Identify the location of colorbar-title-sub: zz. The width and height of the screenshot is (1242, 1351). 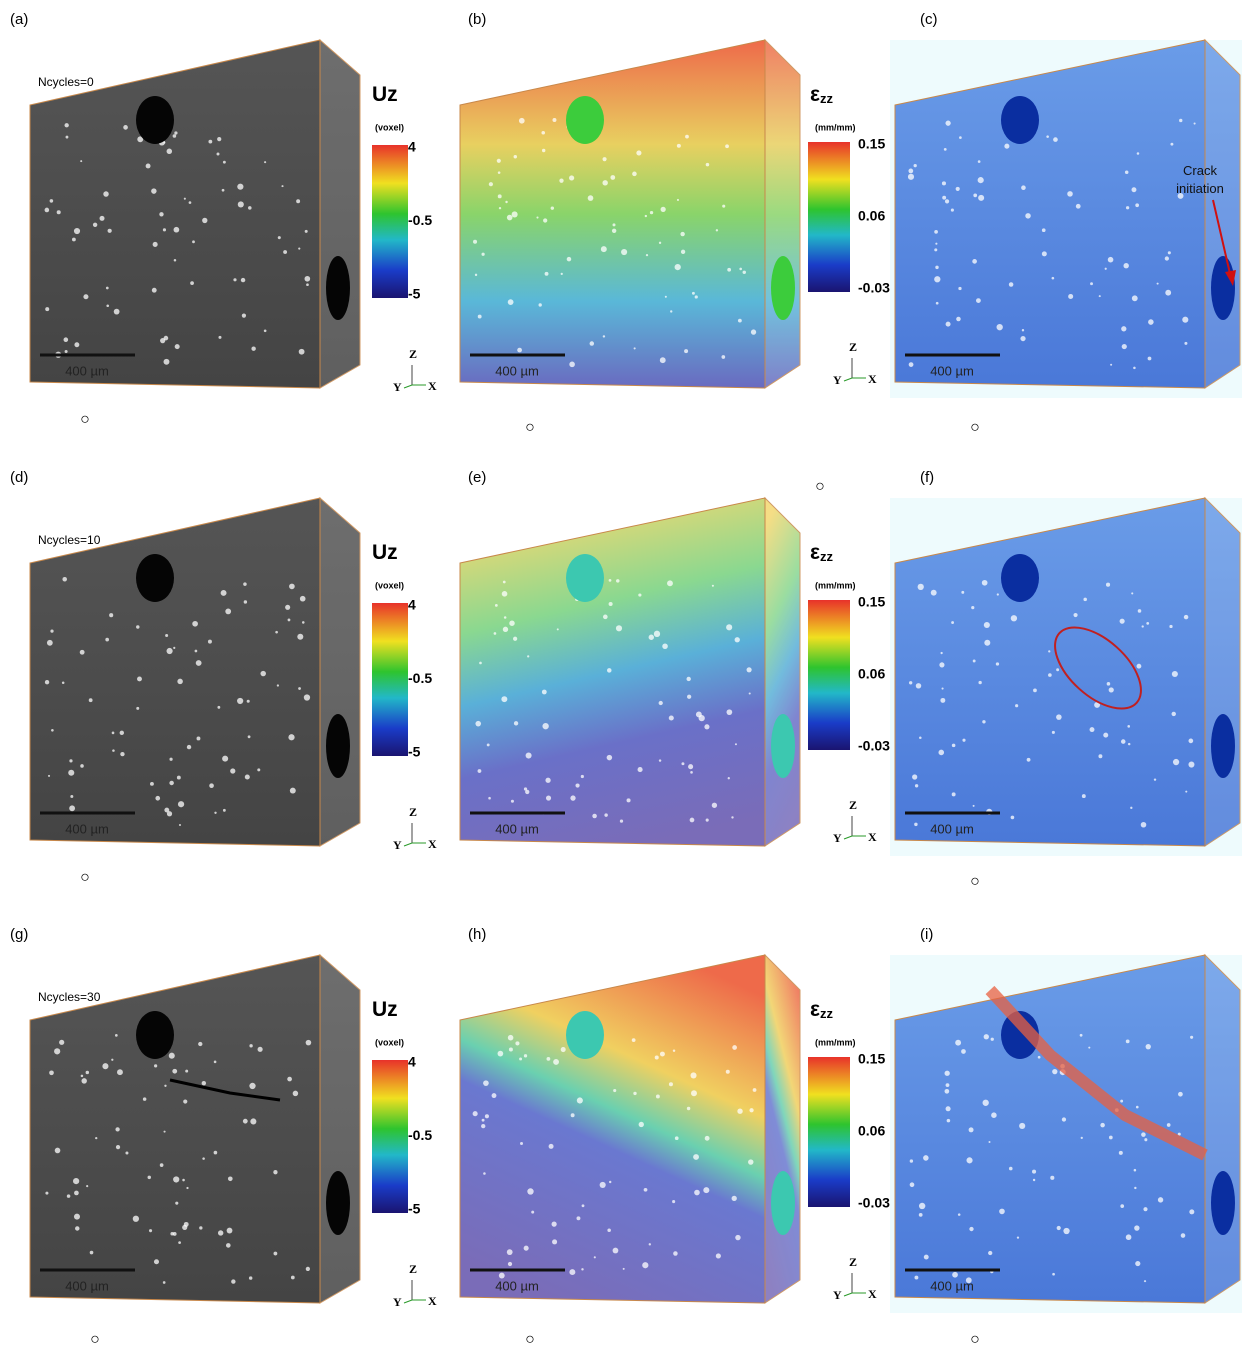
(827, 556).